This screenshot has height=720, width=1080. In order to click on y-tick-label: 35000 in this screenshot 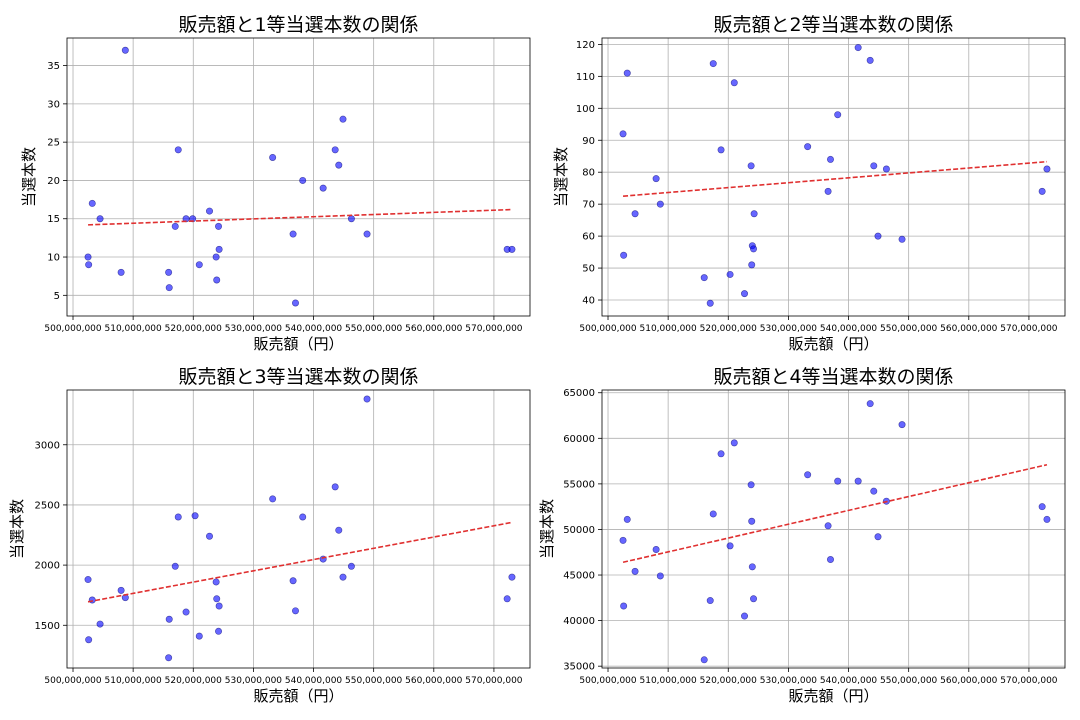, I will do `click(579, 667)`.